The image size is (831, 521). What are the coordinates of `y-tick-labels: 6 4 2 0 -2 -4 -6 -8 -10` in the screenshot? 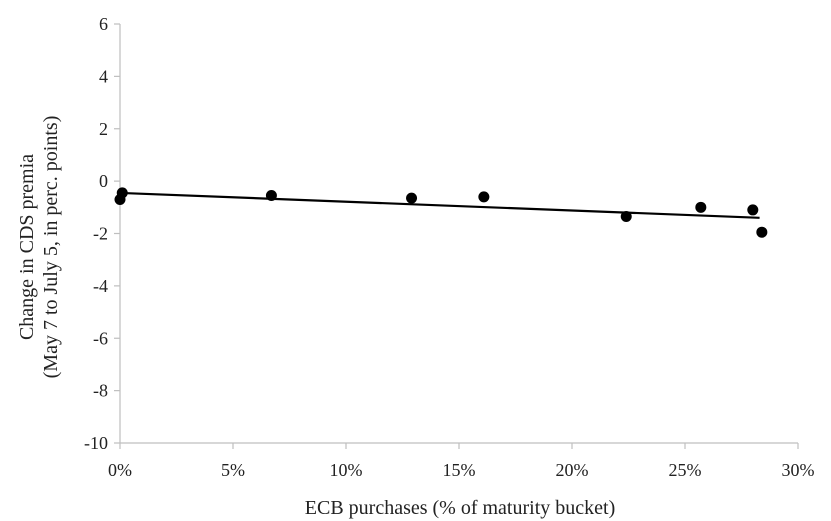 It's located at (102, 233).